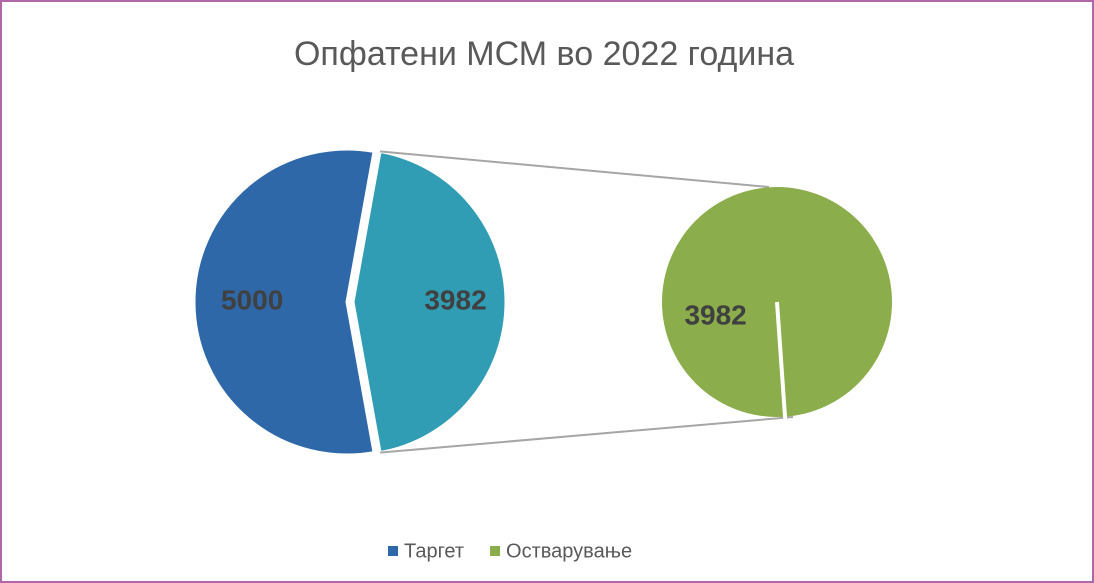  What do you see at coordinates (544, 54) in the screenshot?
I see `chart-title: Опфатени МСМ во 2022 година` at bounding box center [544, 54].